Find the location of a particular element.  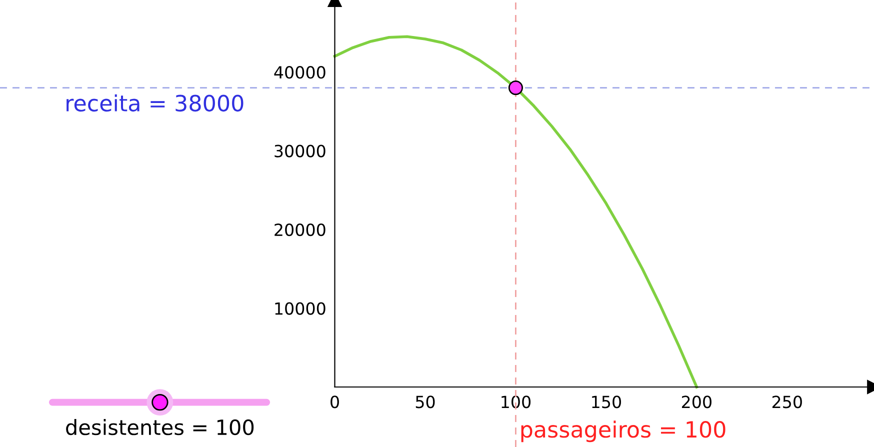

x-tick-label: 0 is located at coordinates (334, 402).